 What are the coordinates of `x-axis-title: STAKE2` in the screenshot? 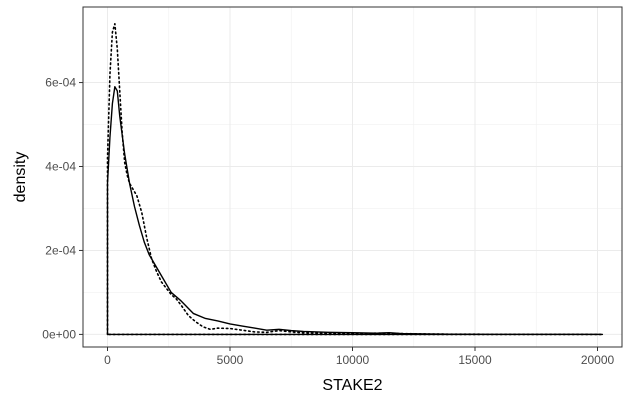 It's located at (352, 385).